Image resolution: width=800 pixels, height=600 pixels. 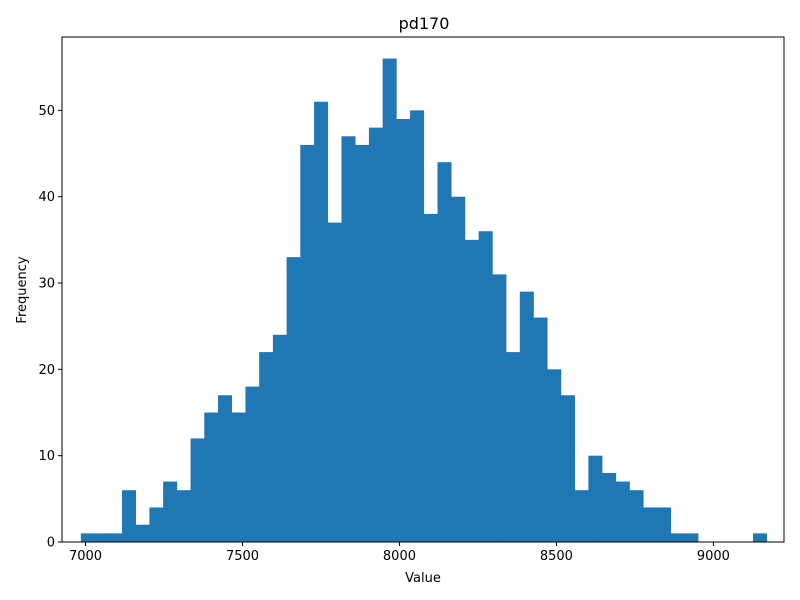 I want to click on y-tick-label: 20, so click(x=46, y=370).